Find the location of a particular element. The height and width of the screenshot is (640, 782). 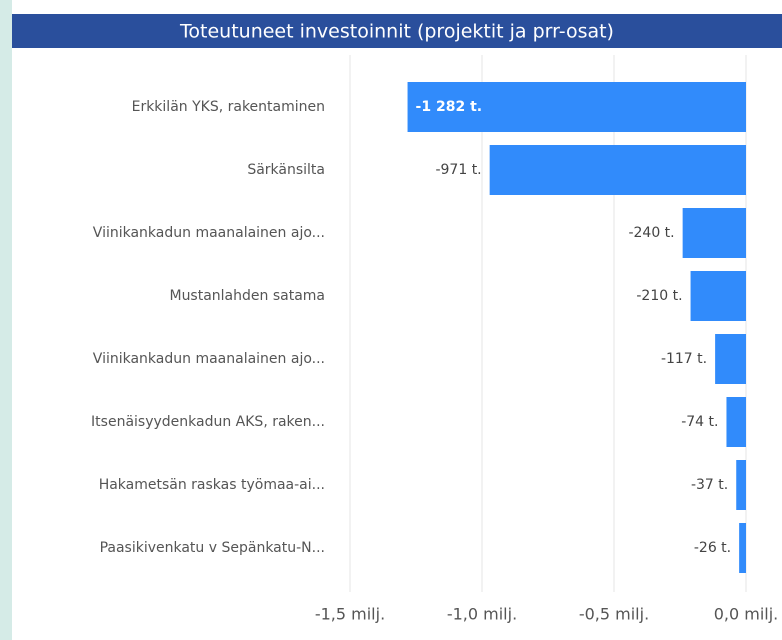

title-bar is located at coordinates (397, 31).